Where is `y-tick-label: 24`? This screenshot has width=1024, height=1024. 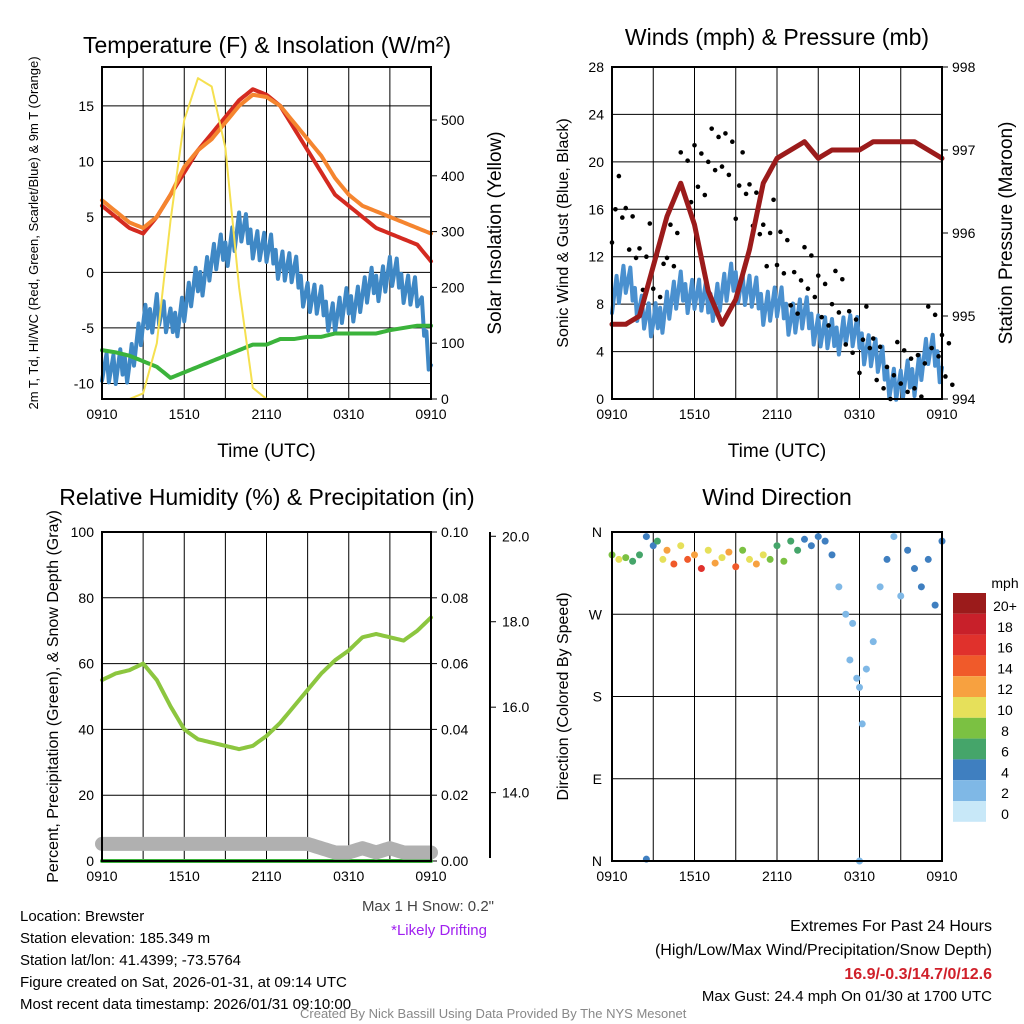 y-tick-label: 24 is located at coordinates (596, 114).